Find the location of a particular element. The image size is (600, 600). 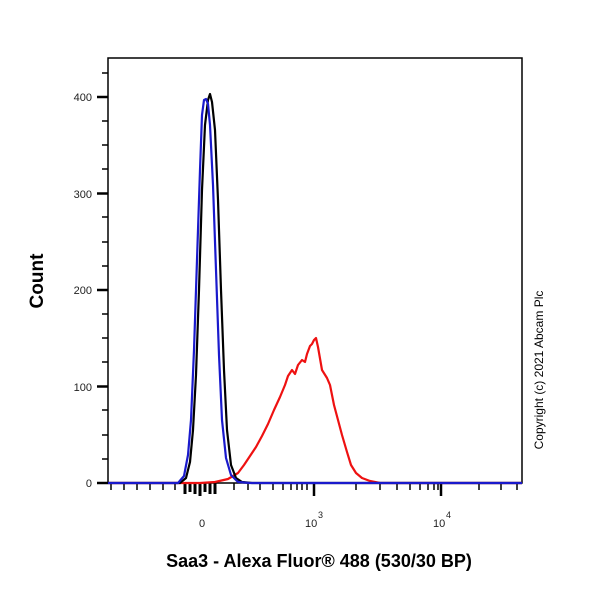

y-axis is located at coordinates (102, 278).